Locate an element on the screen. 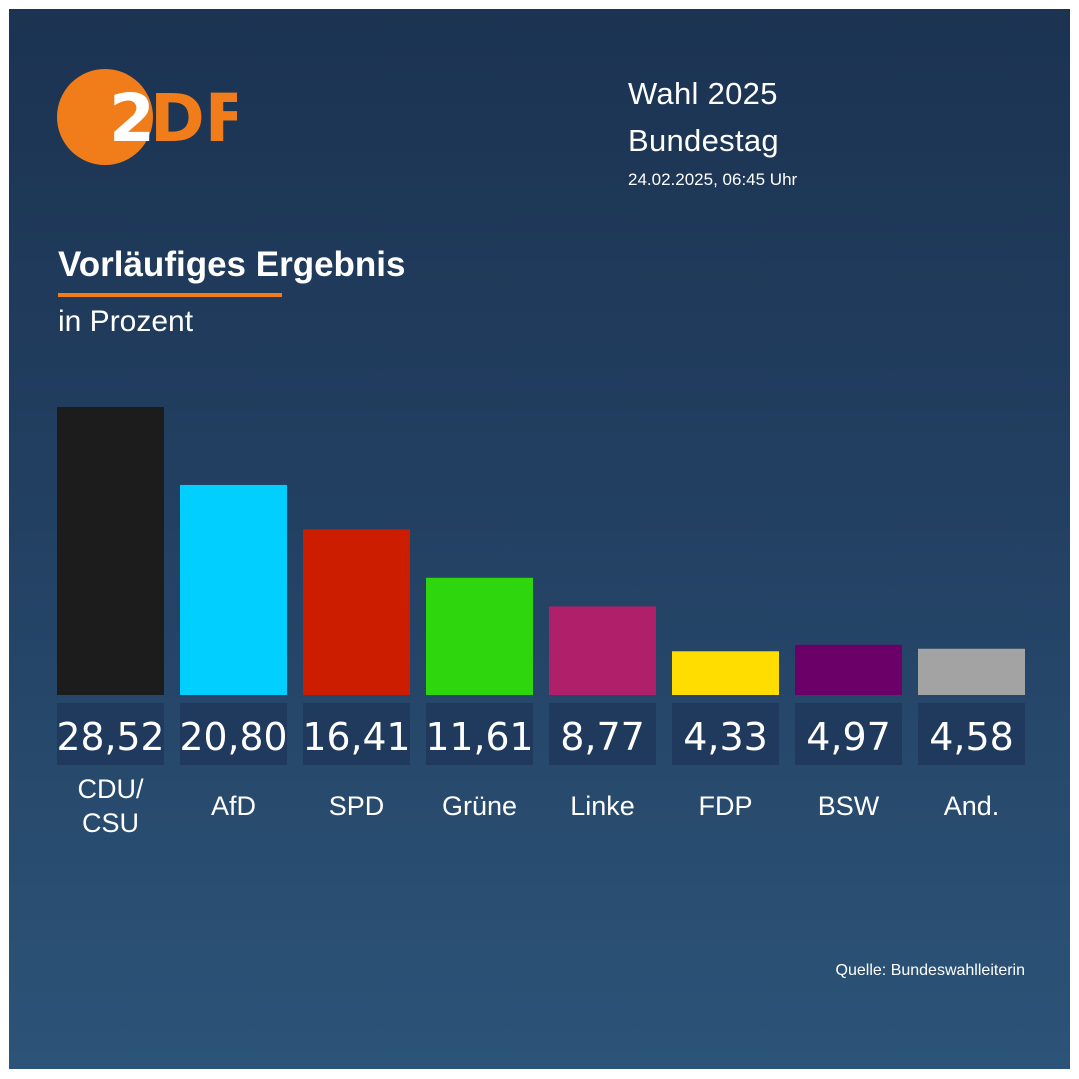 This screenshot has width=1079, height=1079. category-label: And. is located at coordinates (972, 806).